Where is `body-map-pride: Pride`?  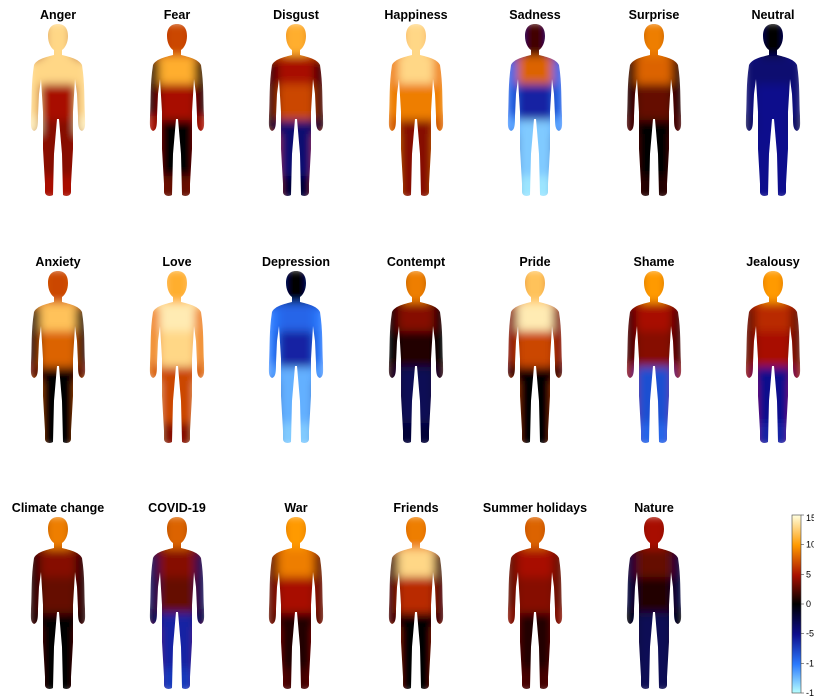
body-map-pride: Pride is located at coordinates (535, 349).